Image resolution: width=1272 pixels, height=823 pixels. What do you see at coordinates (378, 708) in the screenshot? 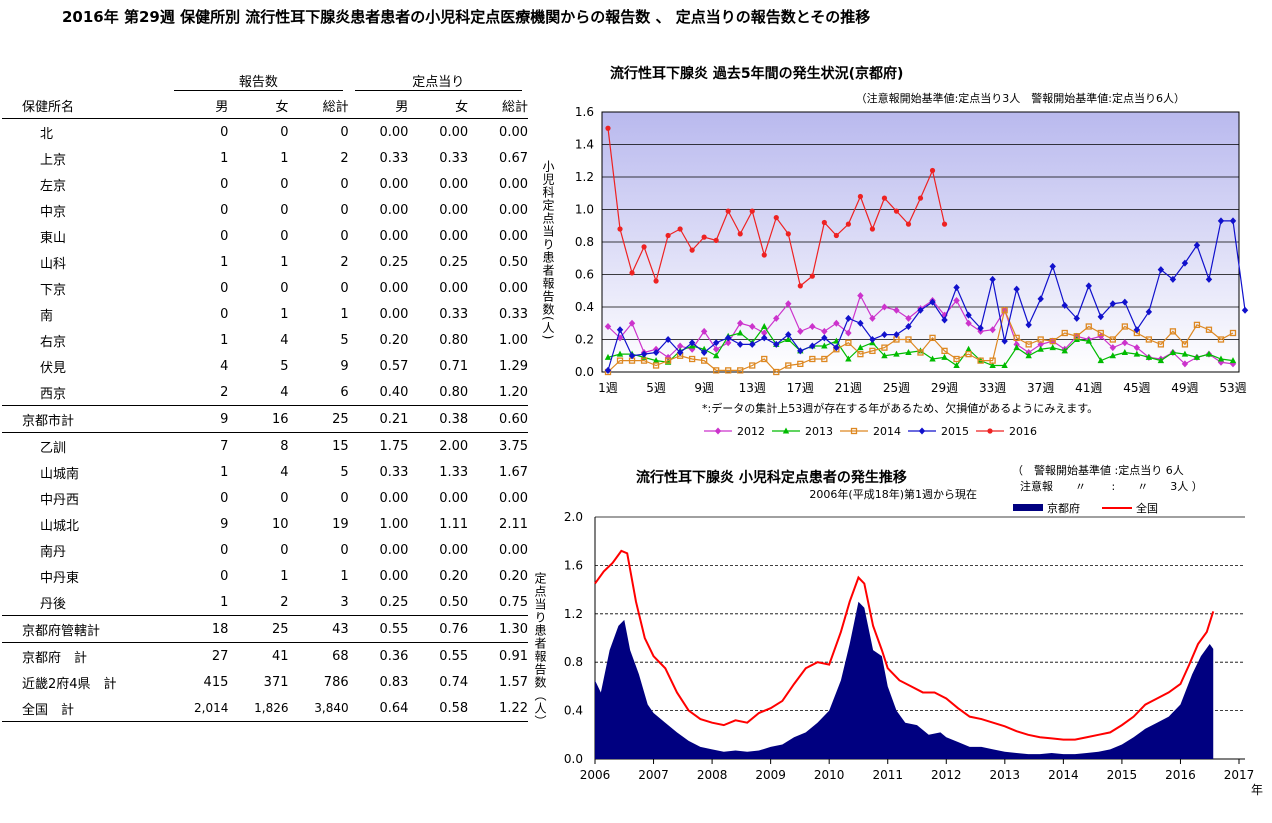
I see `row-value: 0.64` at bounding box center [378, 708].